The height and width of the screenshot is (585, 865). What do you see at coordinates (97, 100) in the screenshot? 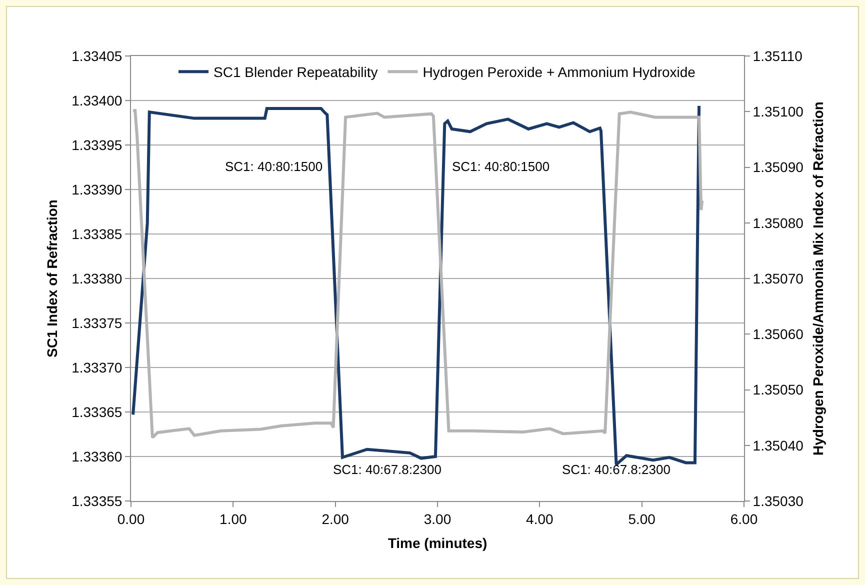
I see `y-tick-label: 1.33400` at bounding box center [97, 100].